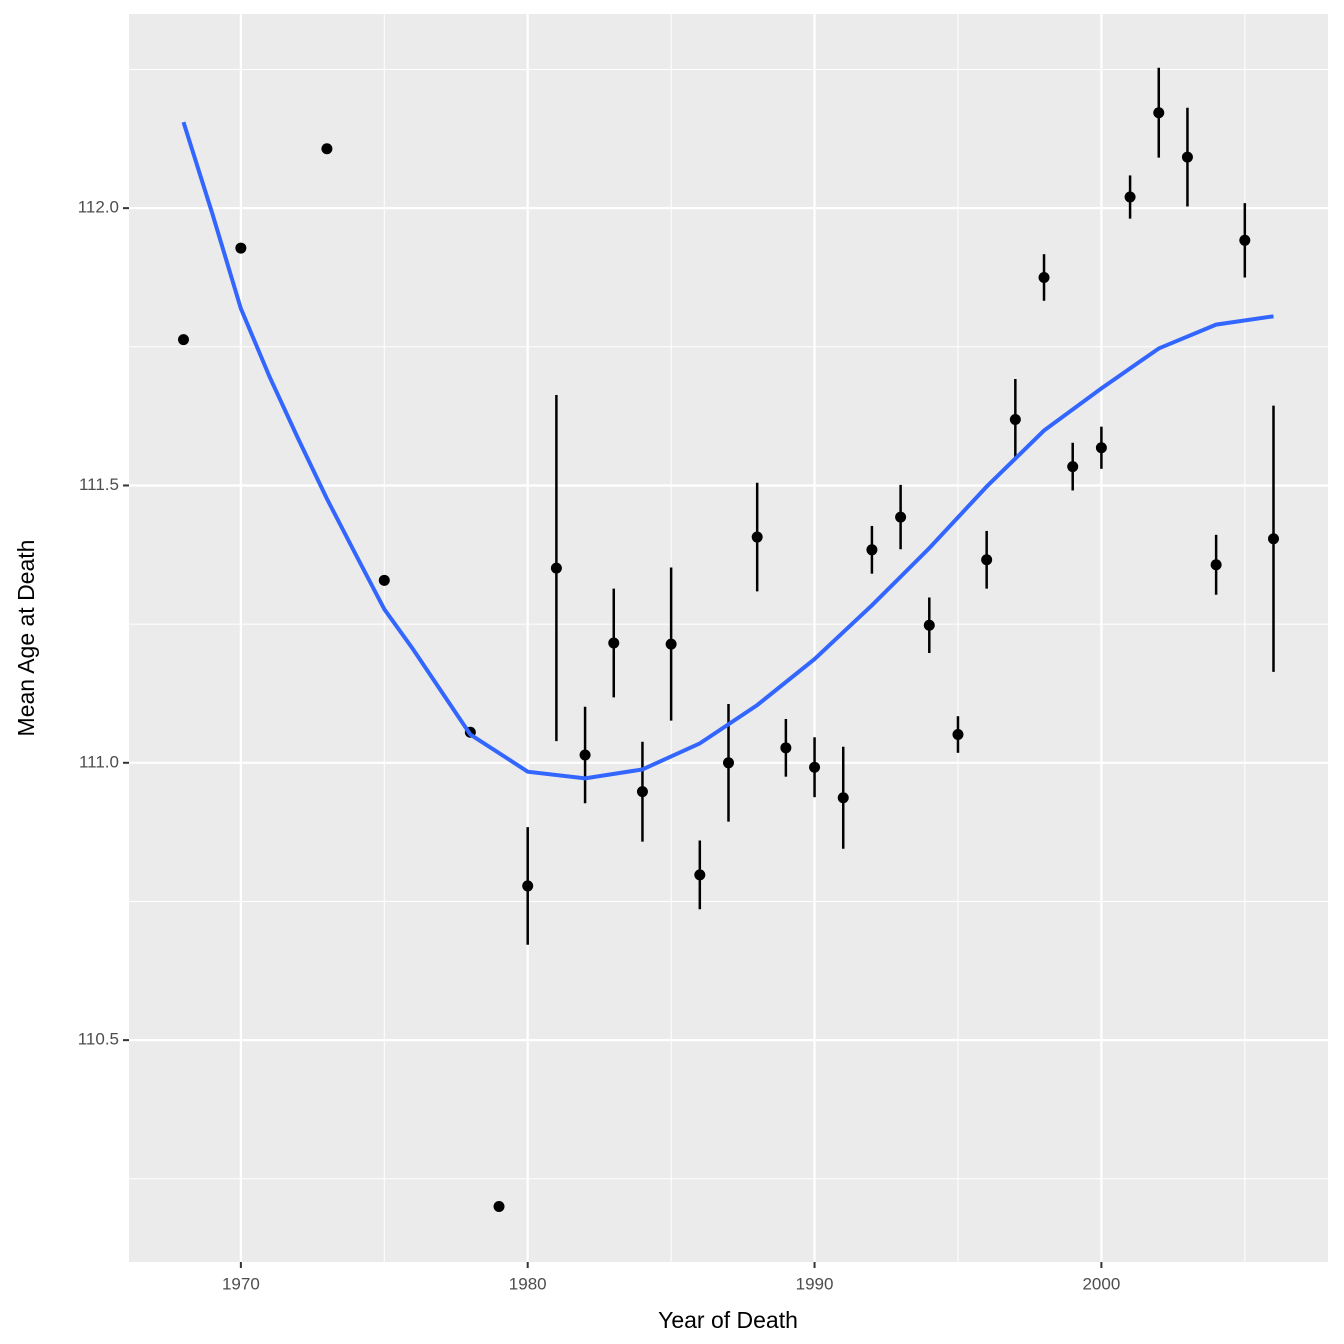 The image size is (1344, 1344). What do you see at coordinates (1101, 1283) in the screenshot?
I see `x-tick-label: 2000` at bounding box center [1101, 1283].